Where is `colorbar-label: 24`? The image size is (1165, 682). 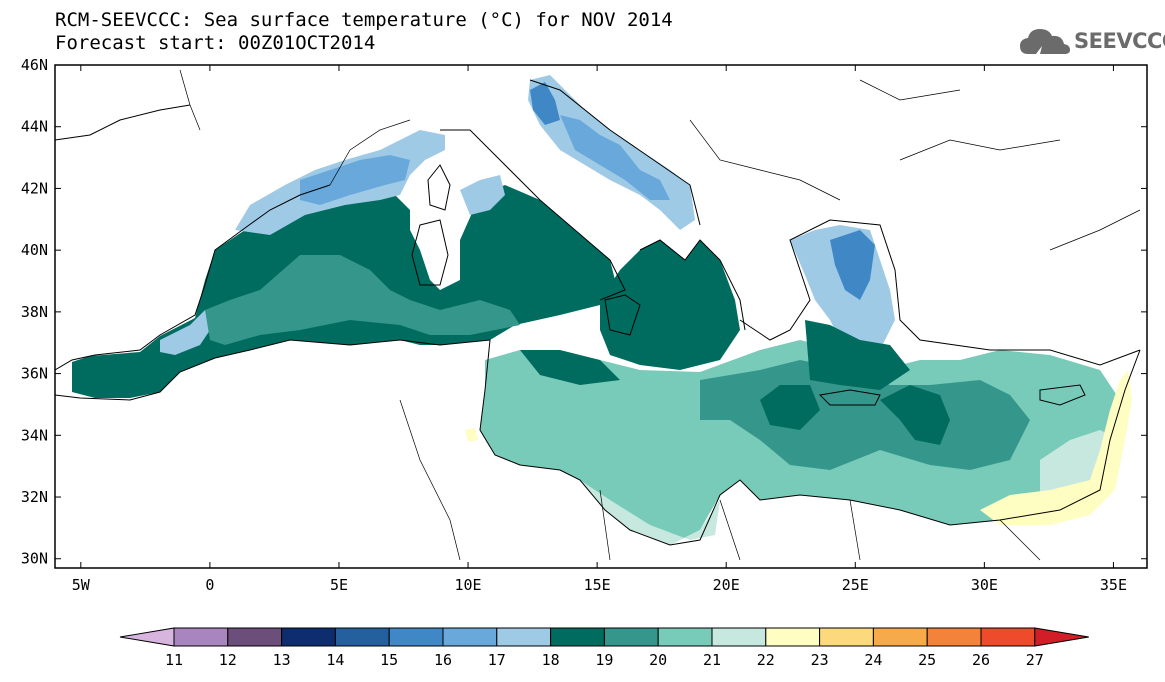 colorbar-label: 24 is located at coordinates (873, 660).